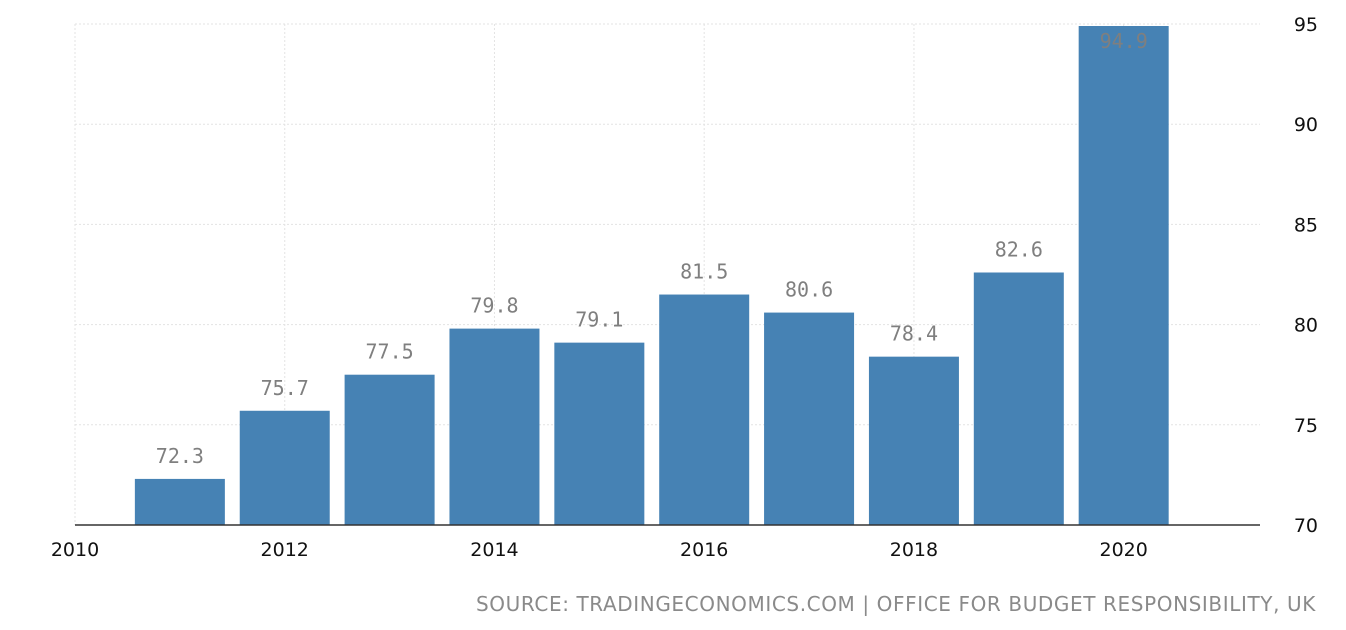 The height and width of the screenshot is (630, 1346). What do you see at coordinates (494, 426) in the screenshot?
I see `bar-2014` at bounding box center [494, 426].